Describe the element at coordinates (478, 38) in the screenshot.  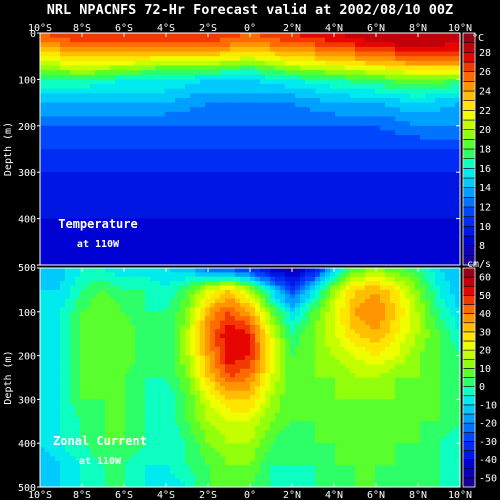
I see `colorbar-unit: °C` at that location.